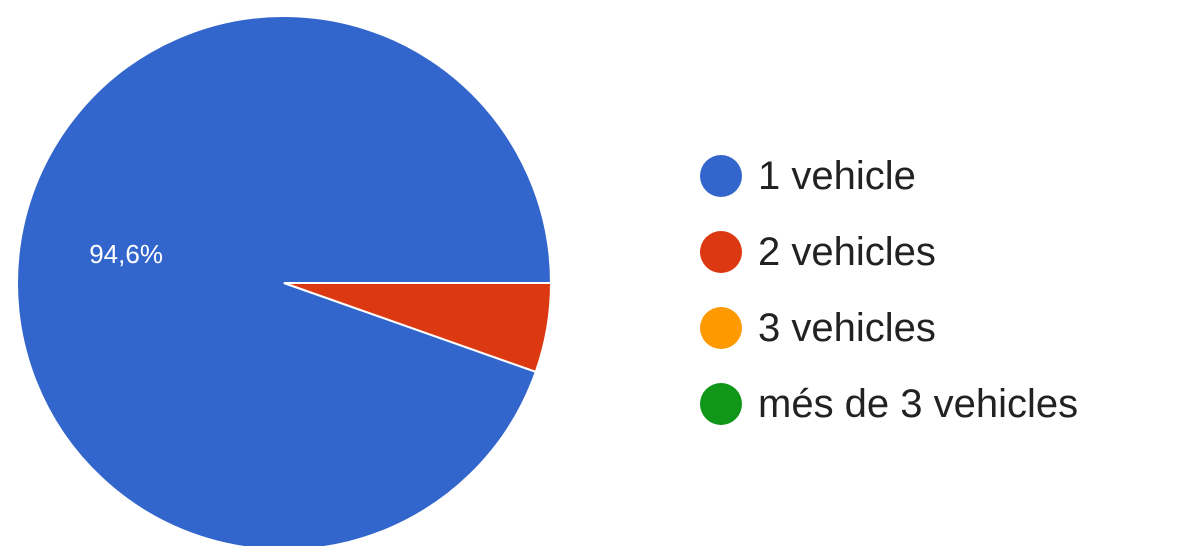  Describe the element at coordinates (721, 404) in the screenshot. I see `legend-swatch-more-than-3-vehicles` at that location.